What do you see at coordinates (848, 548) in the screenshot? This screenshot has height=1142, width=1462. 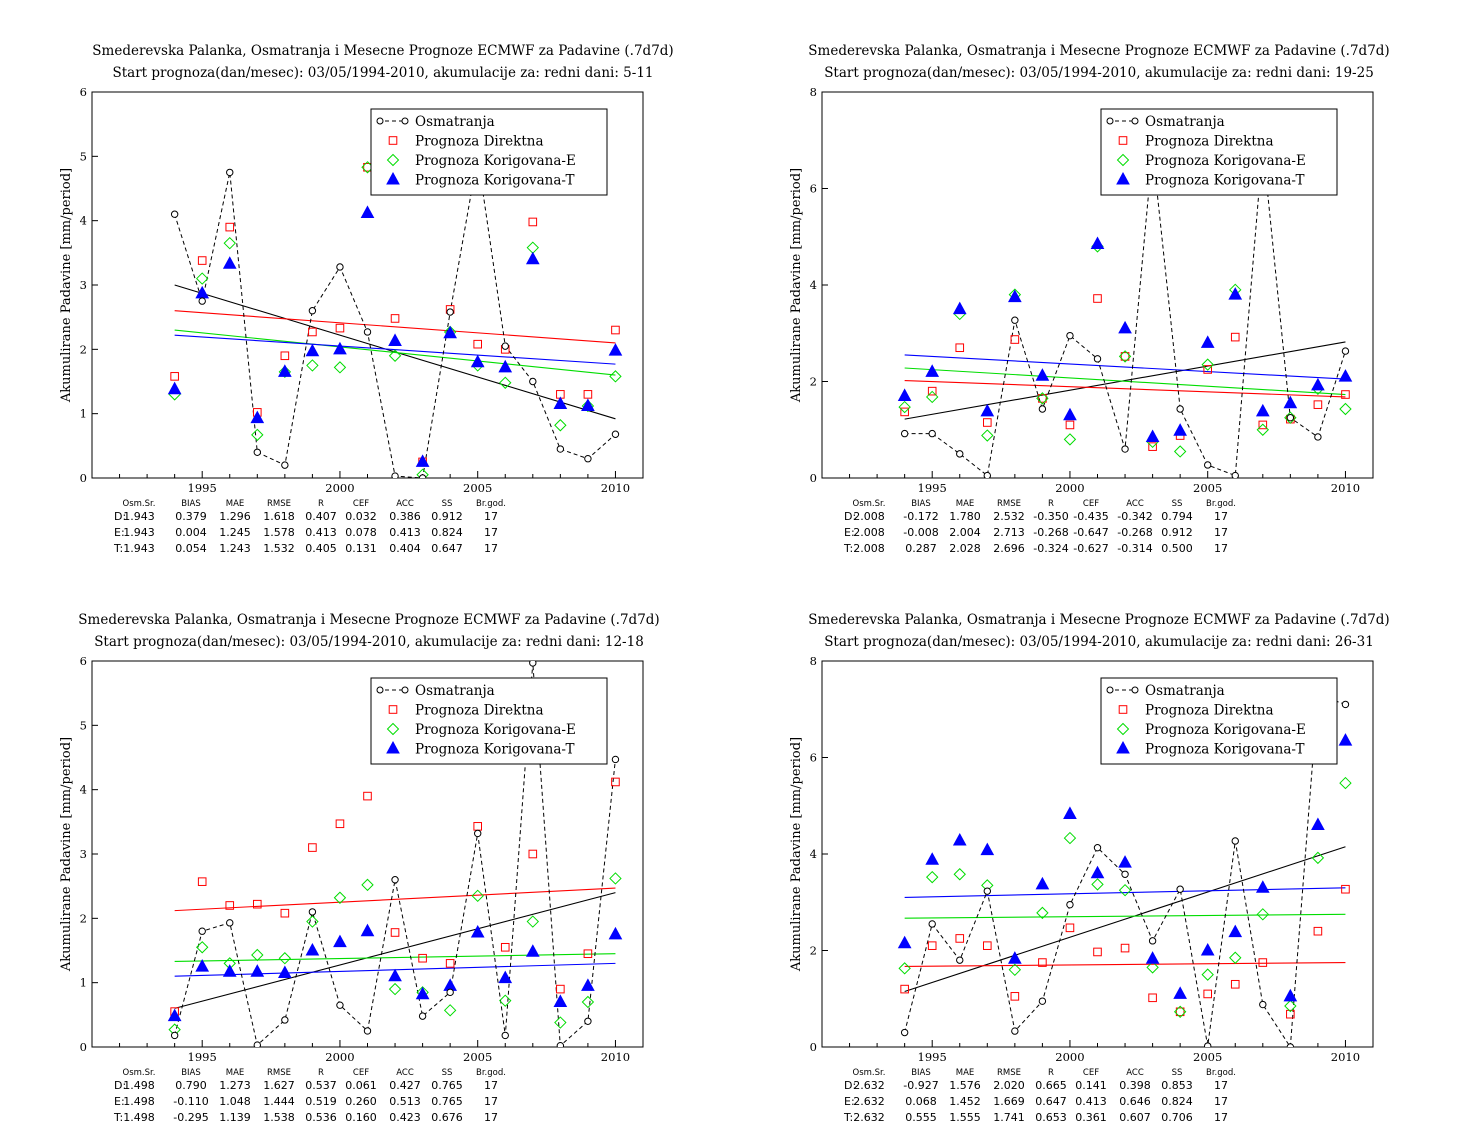 I see `stats-row-label: T:` at bounding box center [848, 548].